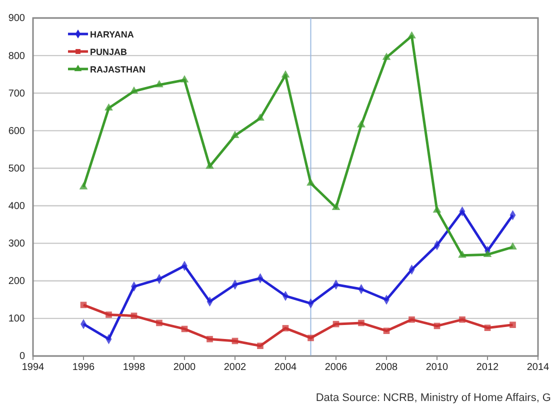 The height and width of the screenshot is (409, 554). What do you see at coordinates (538, 368) in the screenshot?
I see `x-tick-label: 2014` at bounding box center [538, 368].